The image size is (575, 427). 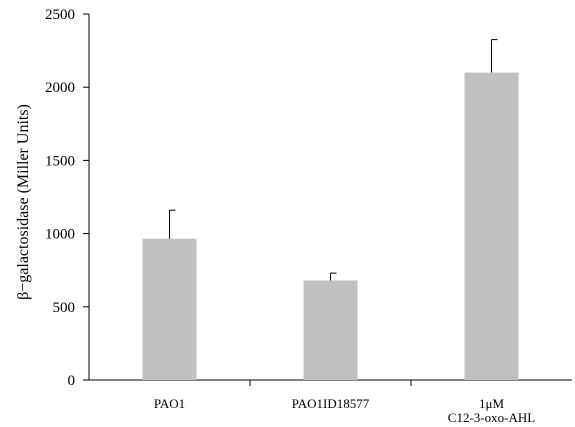 What do you see at coordinates (60, 15) in the screenshot?
I see `y-tick-label: 2500` at bounding box center [60, 15].